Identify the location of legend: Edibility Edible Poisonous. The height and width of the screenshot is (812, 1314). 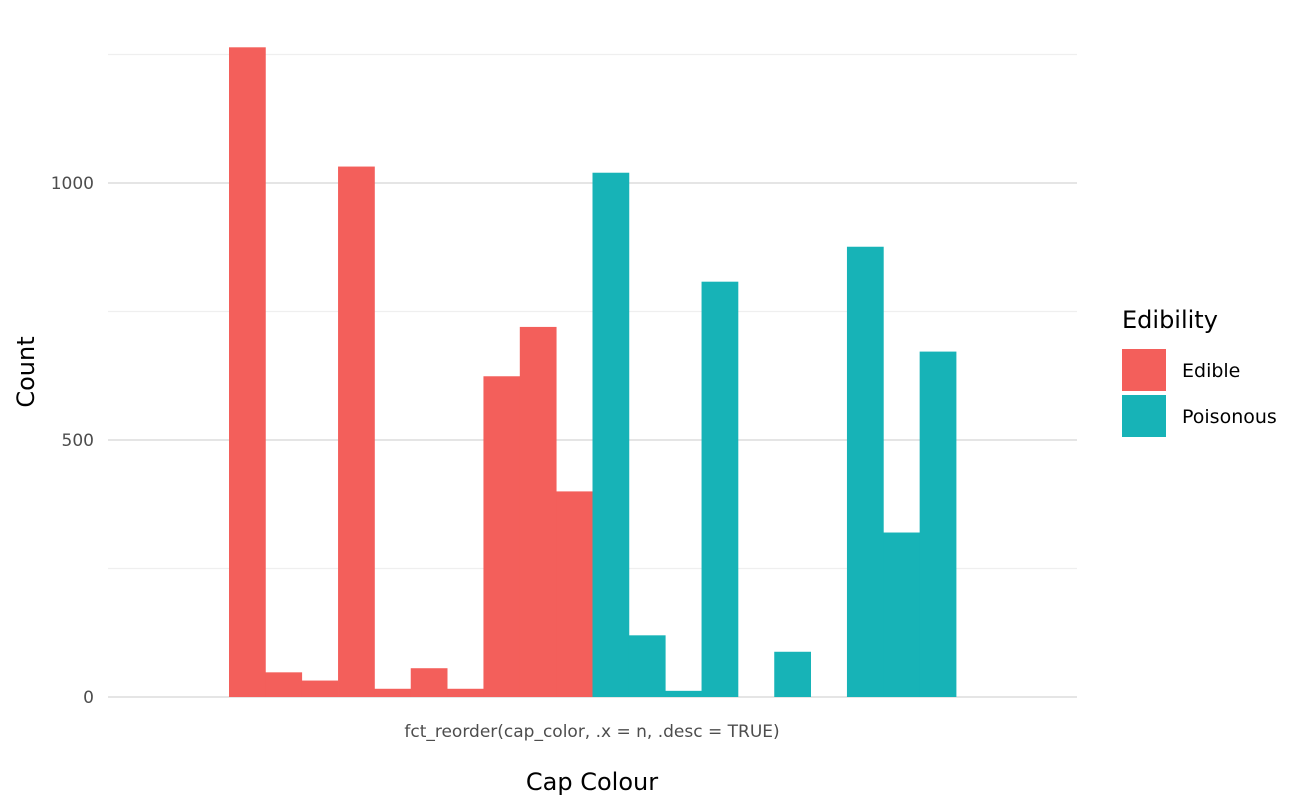
(1199, 371).